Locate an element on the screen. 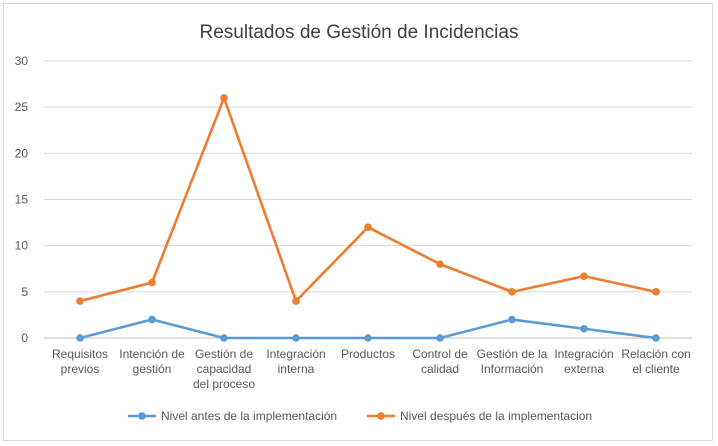 Image resolution: width=718 pixels, height=446 pixels. y-tick-label: 10 is located at coordinates (22, 246).